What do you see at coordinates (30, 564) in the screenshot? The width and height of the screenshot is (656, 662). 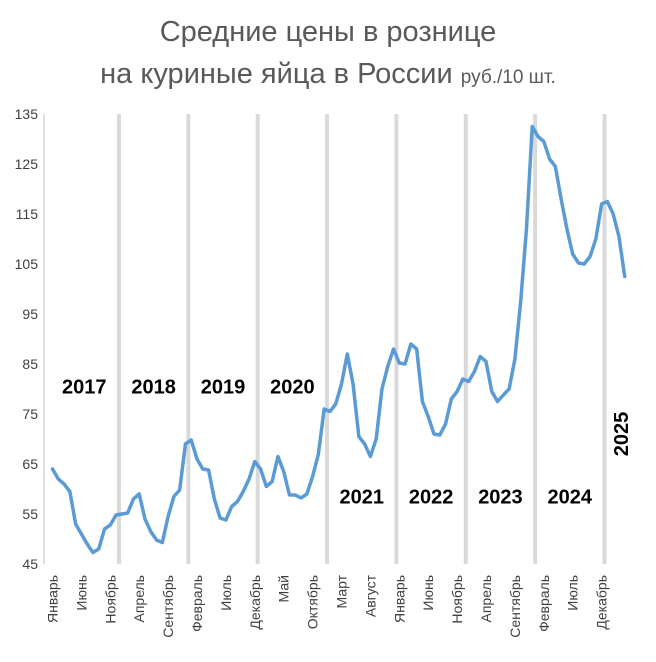 I see `y-tick-label: 45` at bounding box center [30, 564].